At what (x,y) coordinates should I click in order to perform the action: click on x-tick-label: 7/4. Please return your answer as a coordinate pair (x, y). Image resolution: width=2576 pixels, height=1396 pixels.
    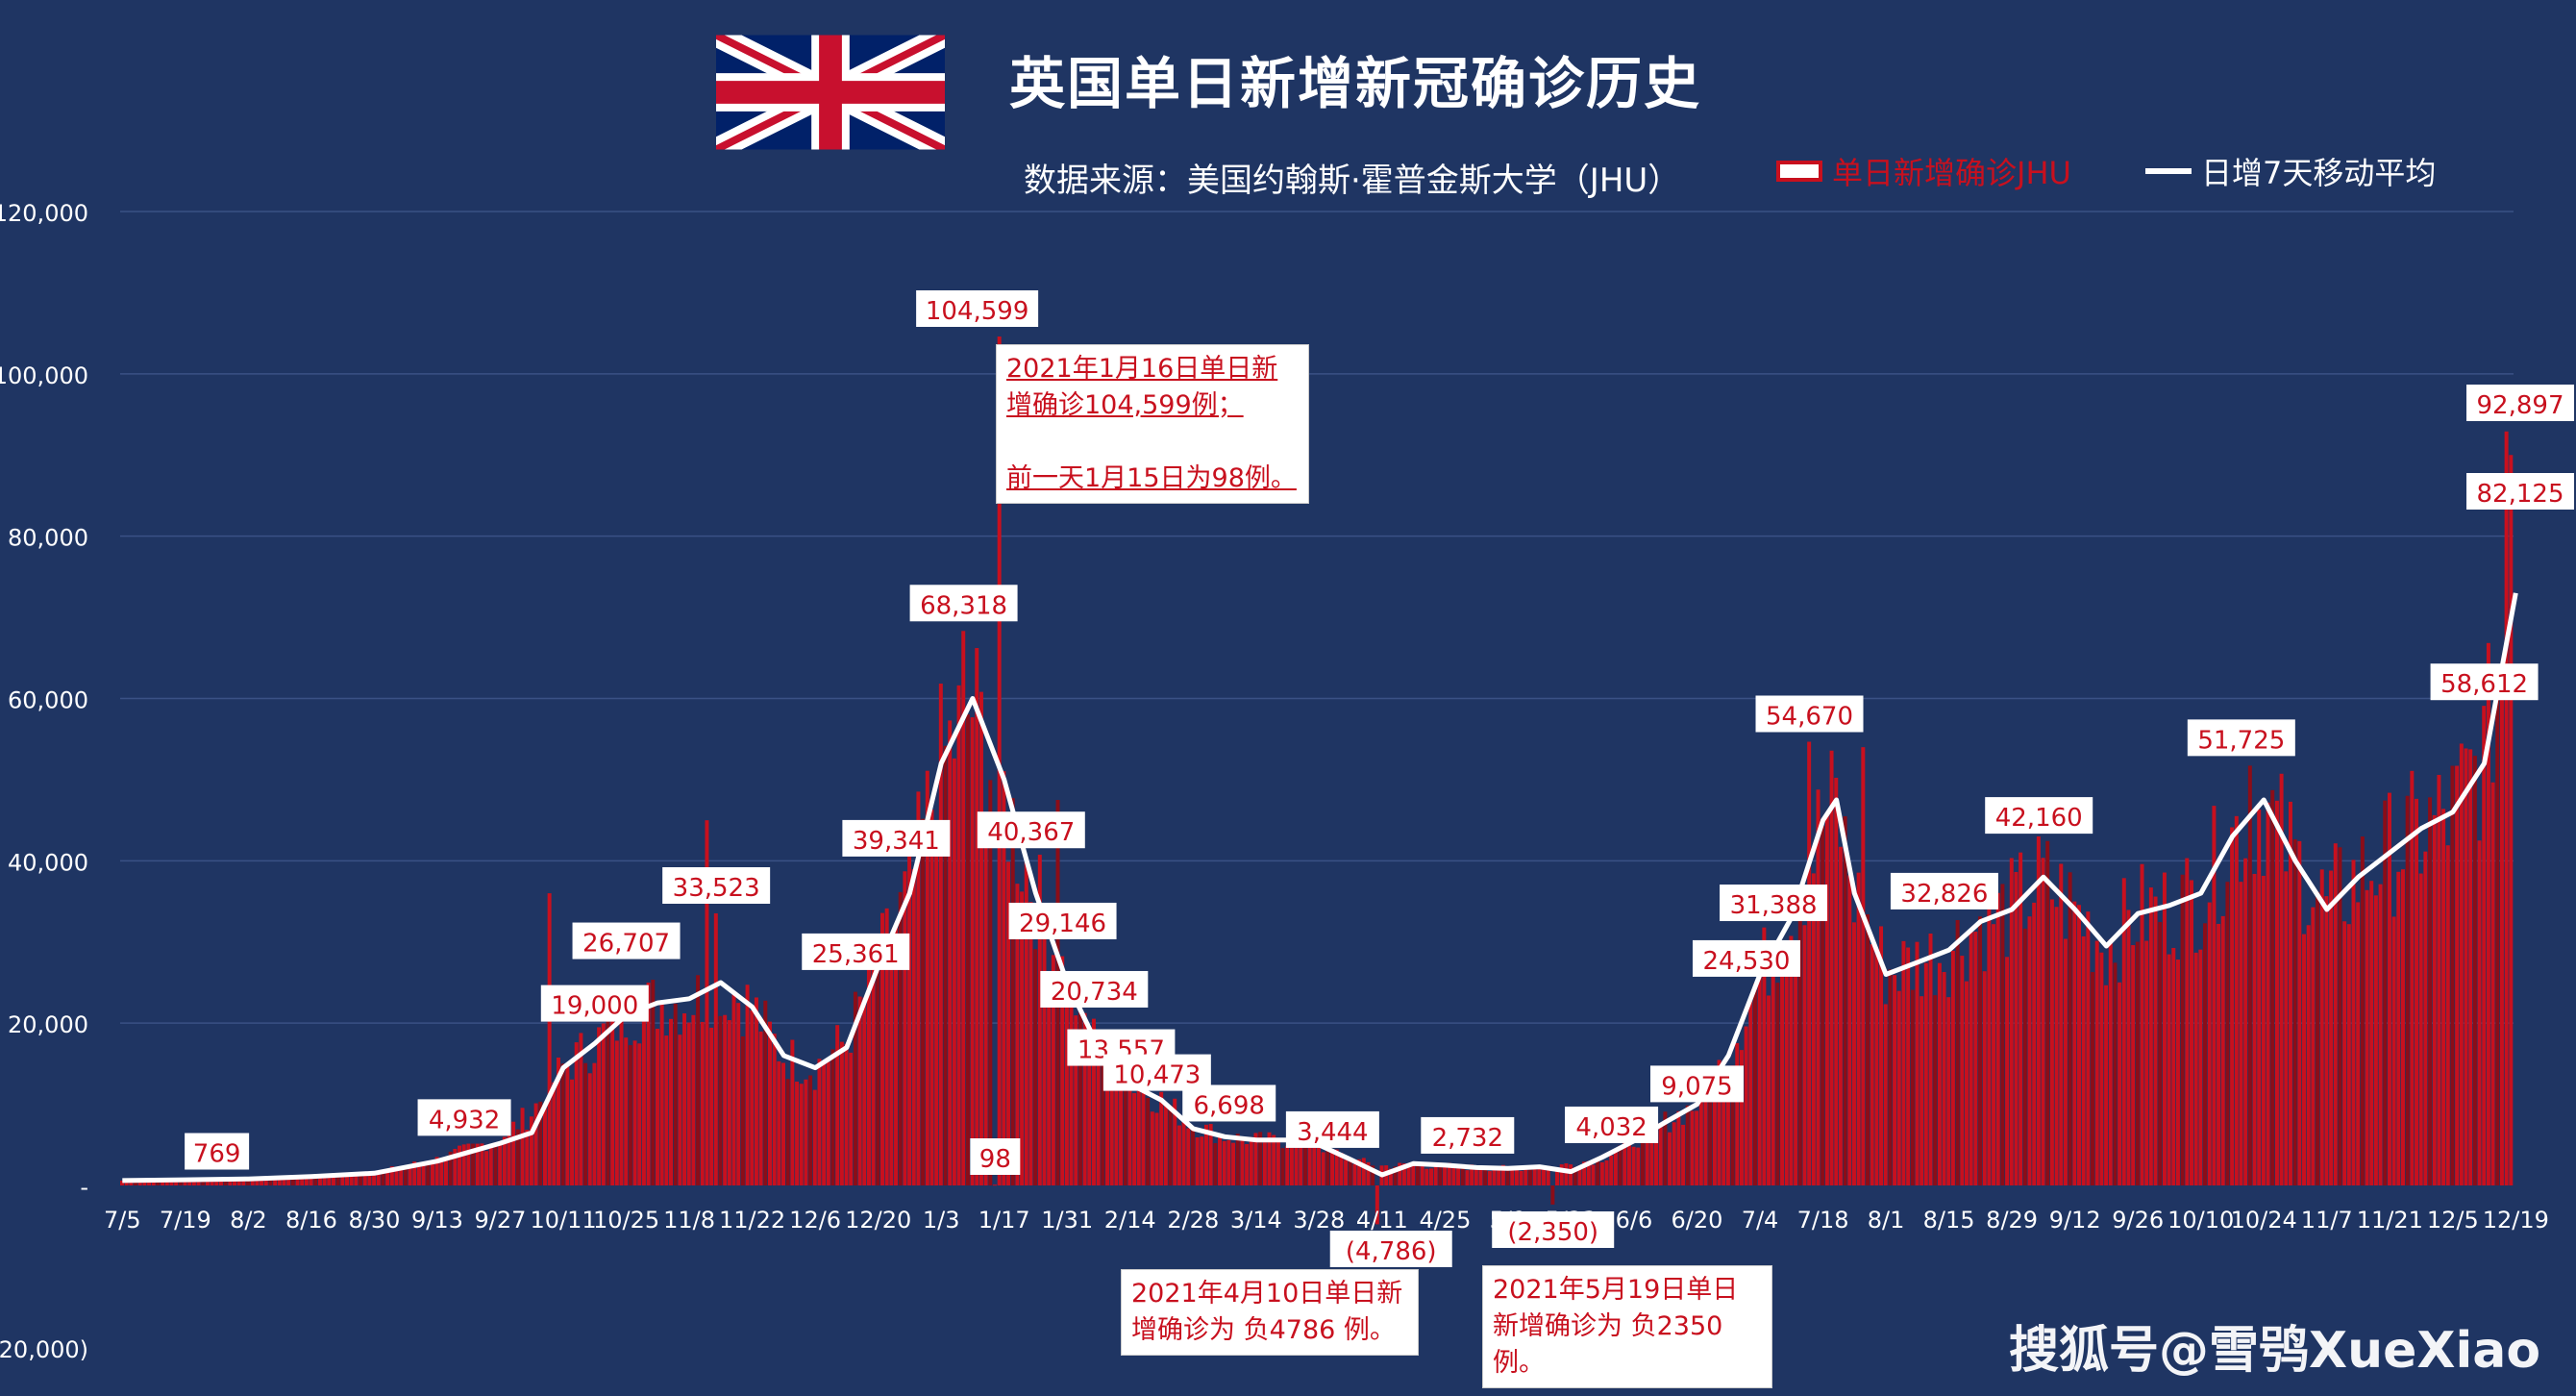
    Looking at the image, I should click on (1760, 1220).